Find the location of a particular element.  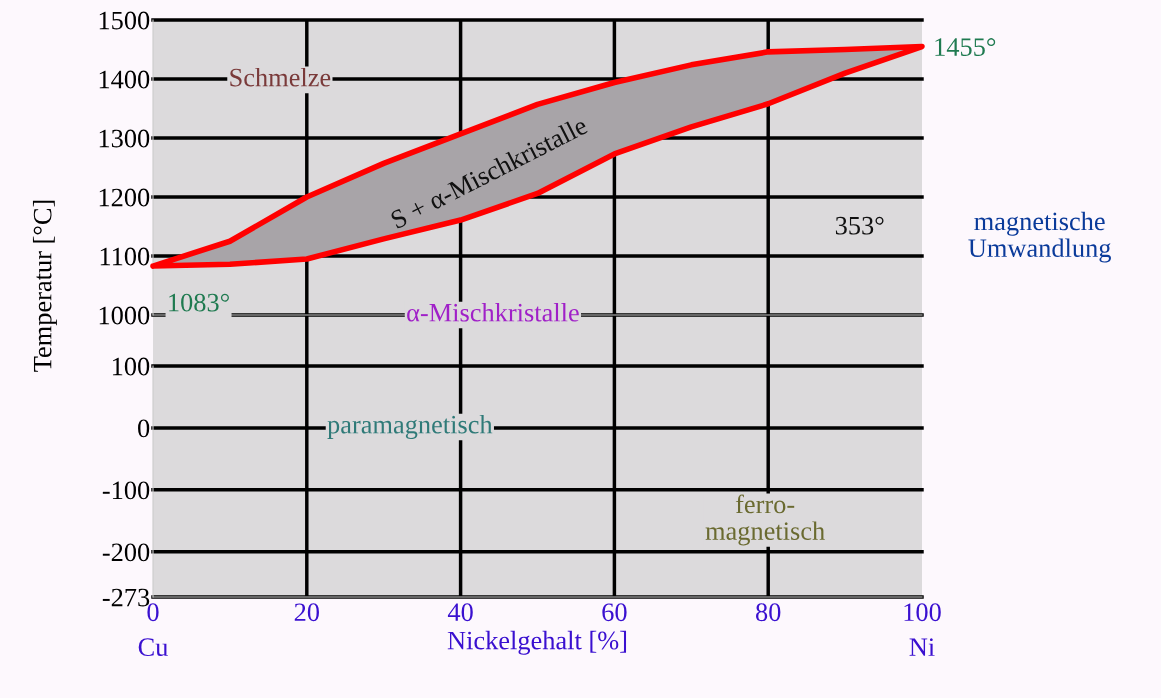

annotation: 1455° is located at coordinates (965, 47).